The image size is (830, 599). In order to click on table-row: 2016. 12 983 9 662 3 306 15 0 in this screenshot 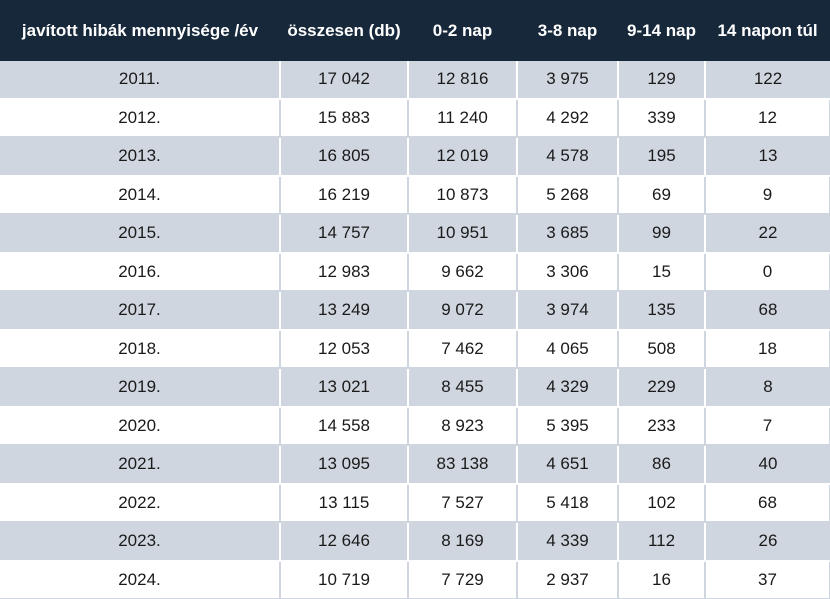, I will do `click(415, 272)`.